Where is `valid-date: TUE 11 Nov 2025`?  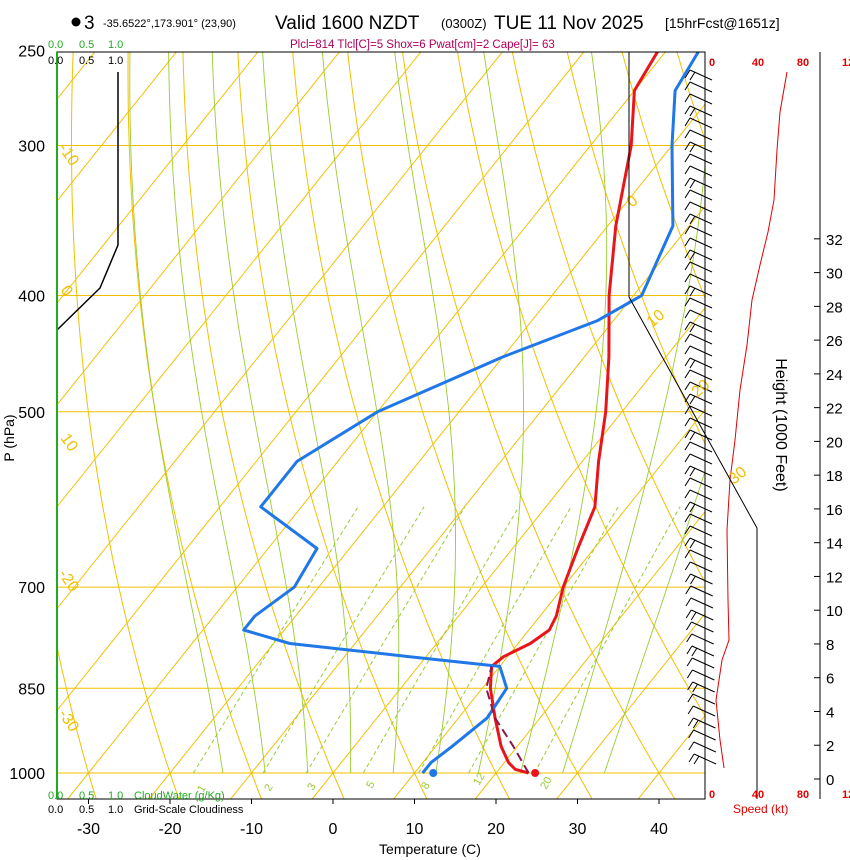 valid-date: TUE 11 Nov 2025 is located at coordinates (569, 23).